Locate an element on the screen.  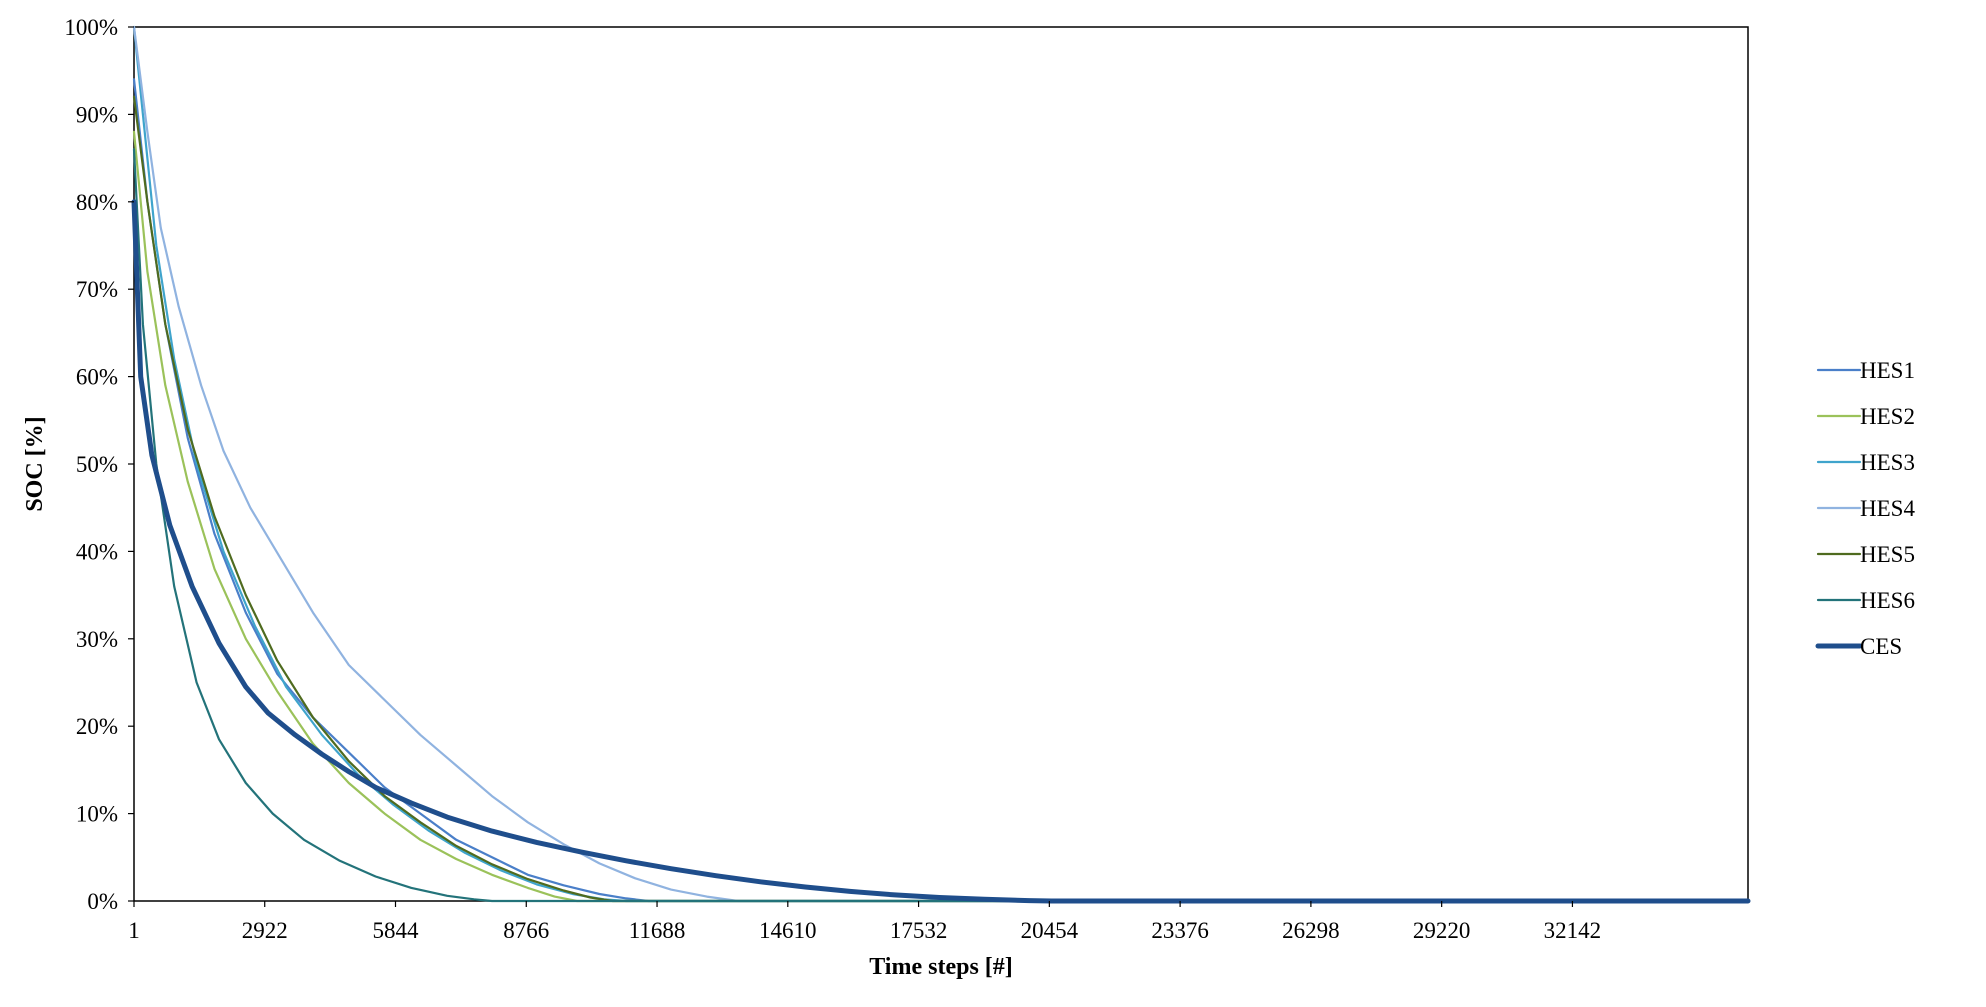
y-tick-label: 60% is located at coordinates (97, 377).